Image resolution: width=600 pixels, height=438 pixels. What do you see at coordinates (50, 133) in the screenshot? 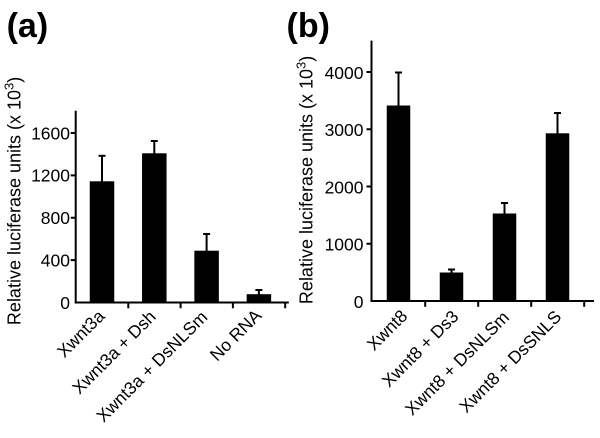
I see `svg-text: 1600` at bounding box center [50, 133].